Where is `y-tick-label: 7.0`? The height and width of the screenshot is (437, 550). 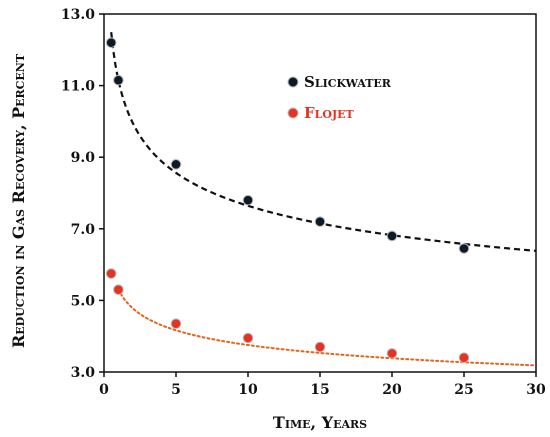
y-tick-label: 7.0 is located at coordinates (83, 230).